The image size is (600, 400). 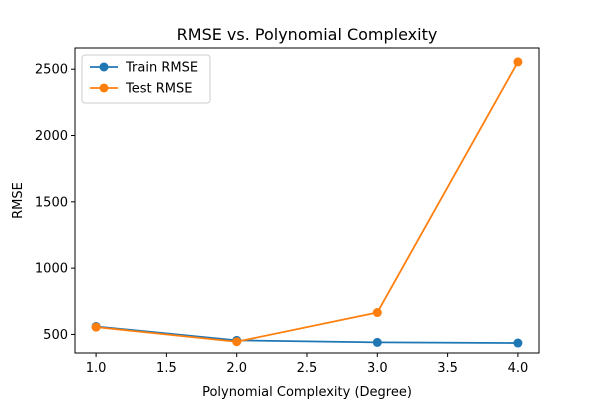 I want to click on chart-title: RMSE vs. Polynomial Complexity, so click(x=307, y=34).